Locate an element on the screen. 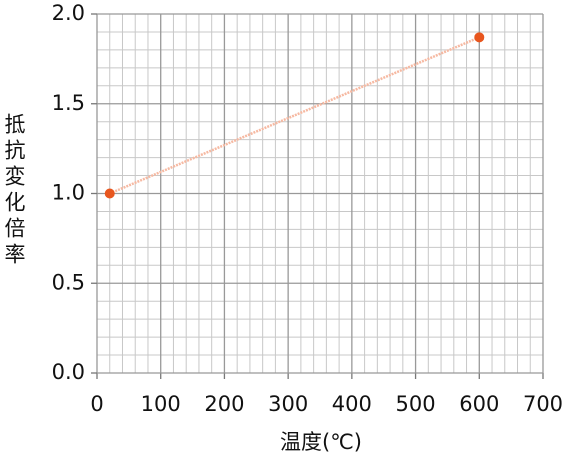 This screenshot has height=466, width=567. x-tick-label: 0 is located at coordinates (96, 404).